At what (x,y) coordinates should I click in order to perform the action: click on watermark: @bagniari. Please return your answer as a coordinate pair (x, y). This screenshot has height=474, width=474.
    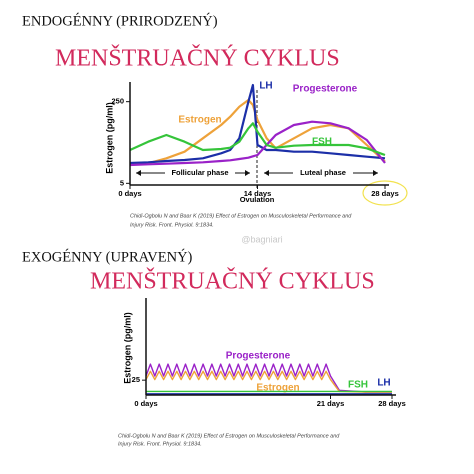
    Looking at the image, I should click on (261, 239).